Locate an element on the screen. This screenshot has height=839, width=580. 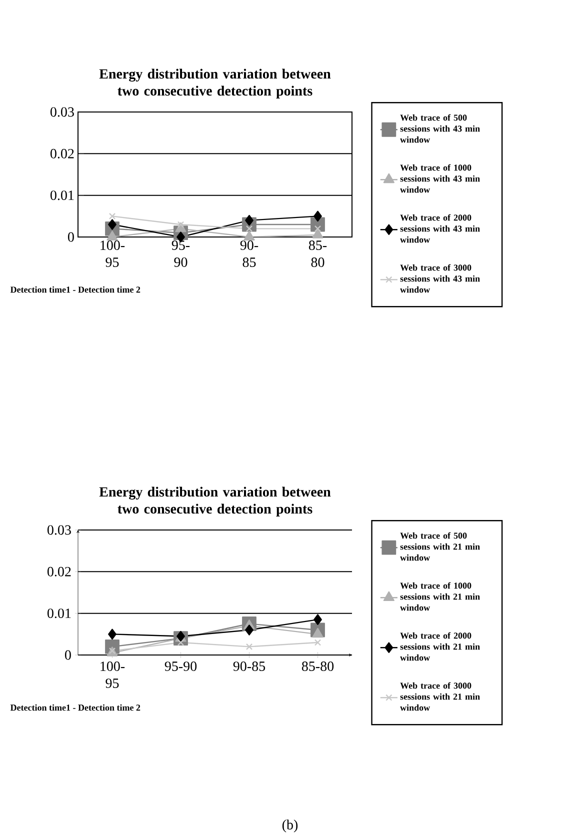
legend-label: Web trace of 3000 sessions with 21 min window is located at coordinates (440, 696).